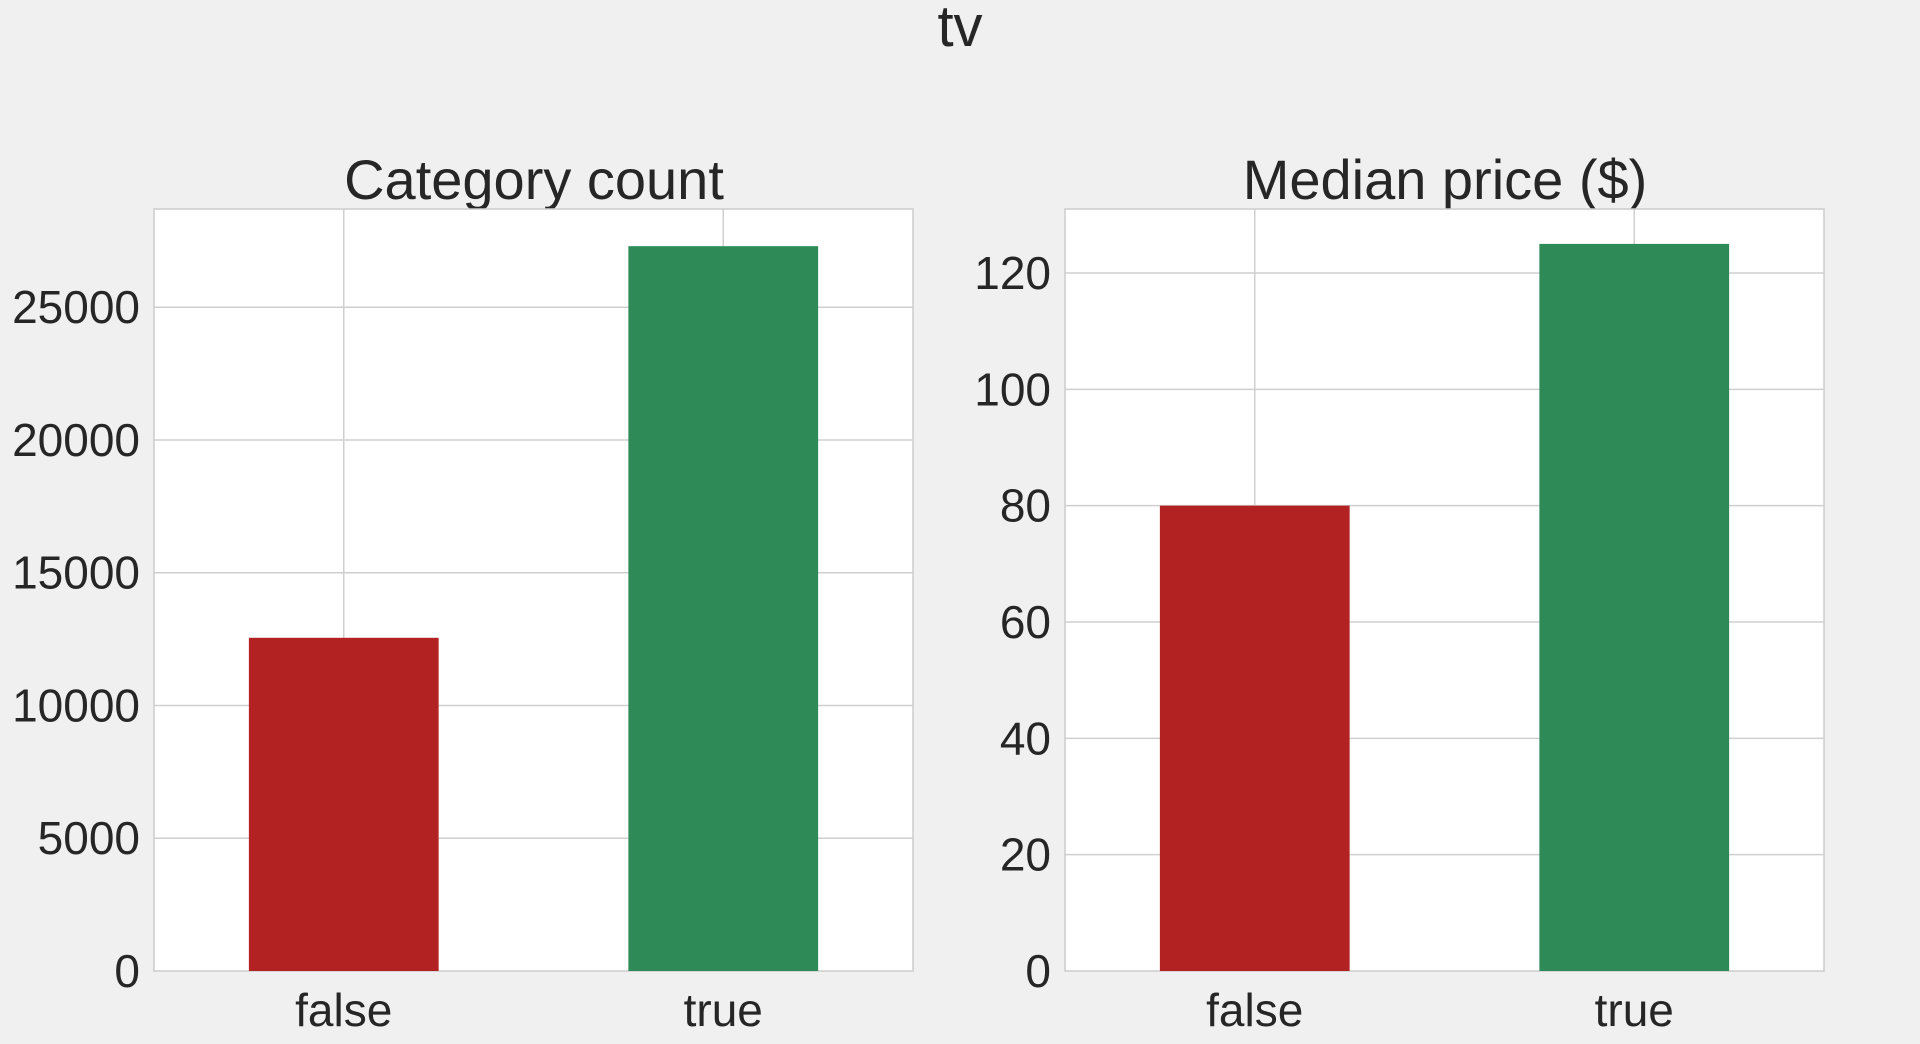 The height and width of the screenshot is (1044, 1920). I want to click on y-tick-label: 80, so click(1025, 506).